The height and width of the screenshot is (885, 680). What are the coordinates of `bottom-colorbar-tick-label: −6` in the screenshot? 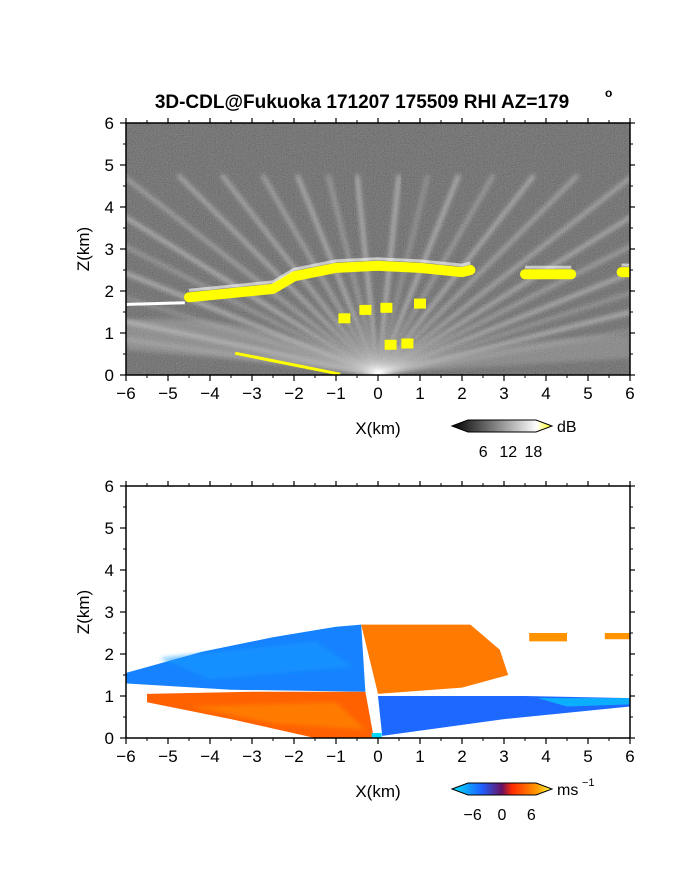 It's located at (473, 815).